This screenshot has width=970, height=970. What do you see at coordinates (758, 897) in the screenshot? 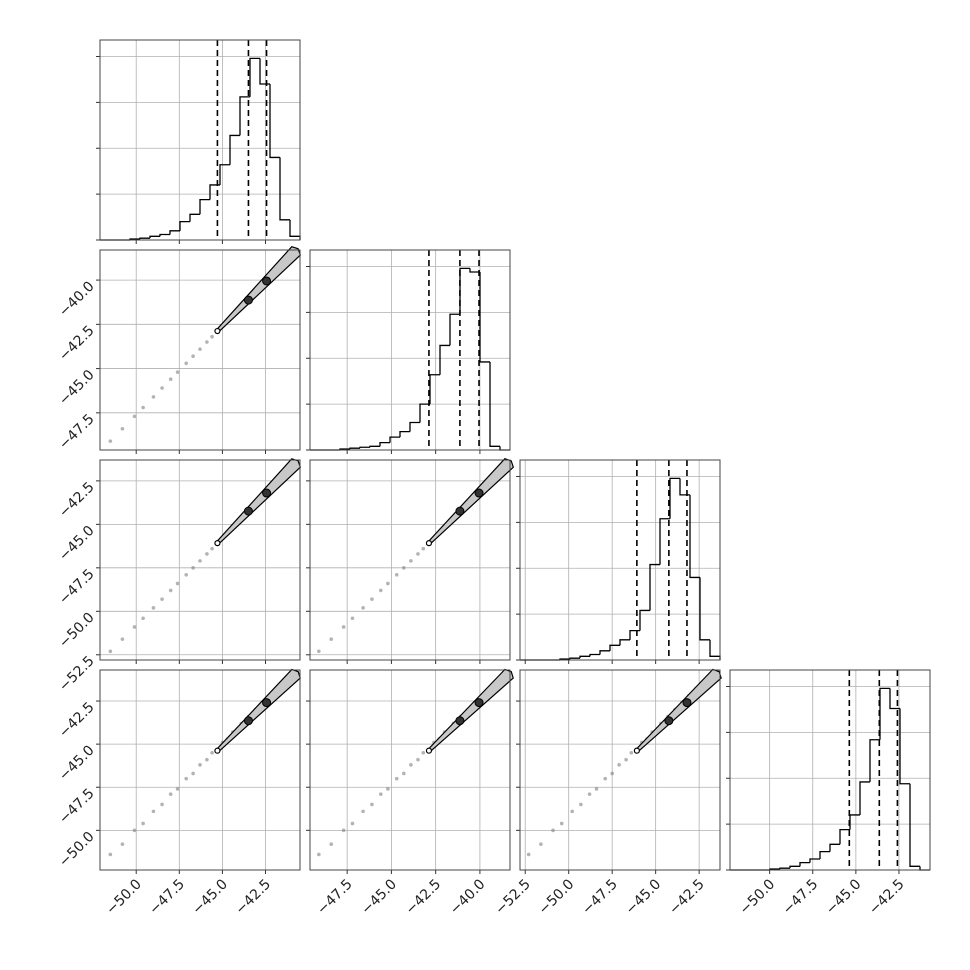
I see `x-tick-label: −50.0` at bounding box center [758, 897].